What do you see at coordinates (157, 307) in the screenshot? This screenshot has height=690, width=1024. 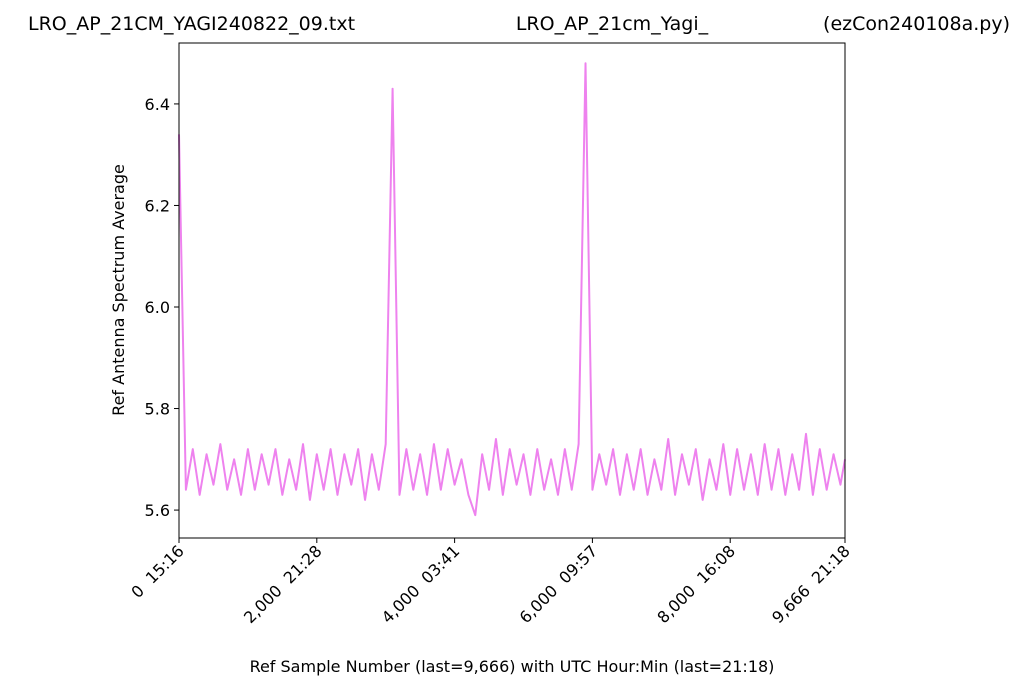 I see `y-tick-label: 6.0` at bounding box center [157, 307].